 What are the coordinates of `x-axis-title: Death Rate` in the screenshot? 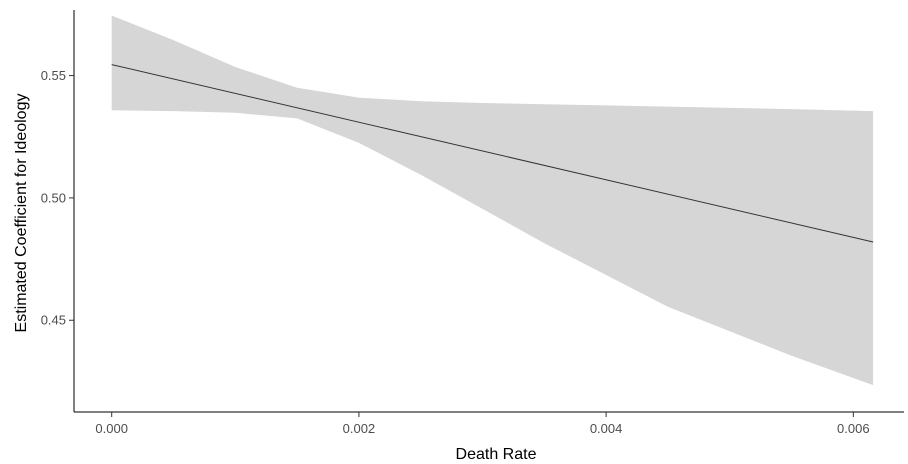 It's located at (496, 454).